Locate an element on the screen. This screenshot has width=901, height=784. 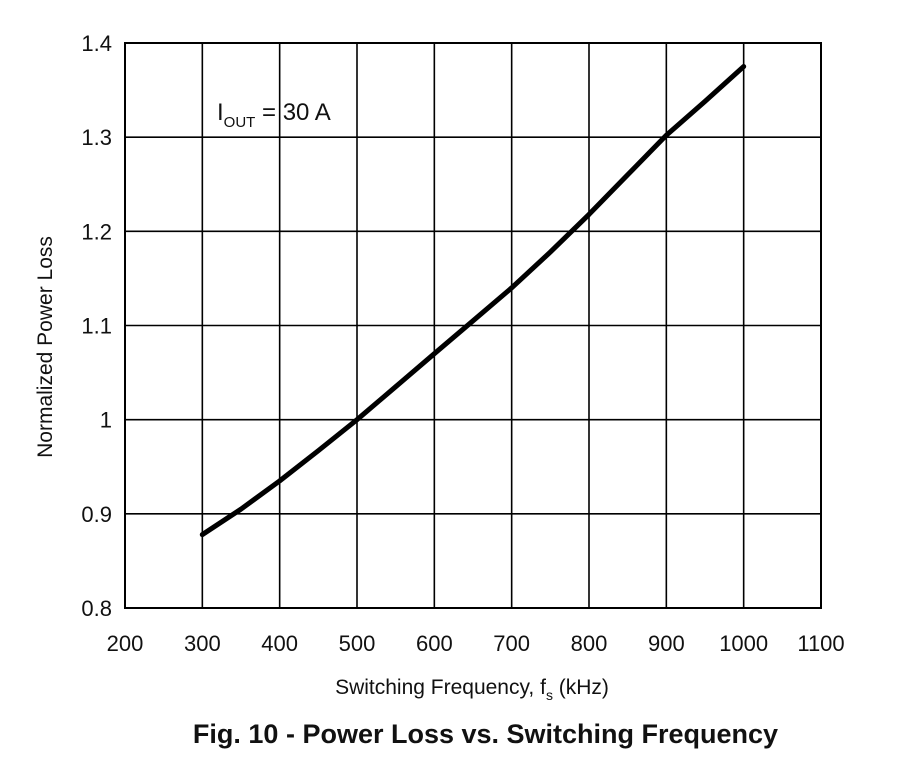
x-tick-label: 800 is located at coordinates (589, 643).